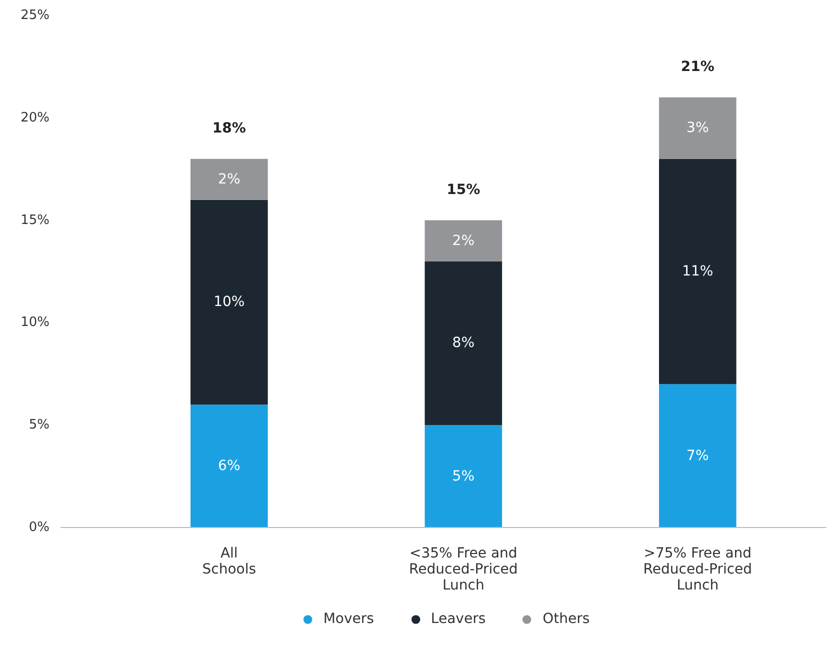  Describe the element at coordinates (463, 570) in the screenshot. I see `x-tick-label: <35% Free and Reduced-Priced Lunch` at that location.